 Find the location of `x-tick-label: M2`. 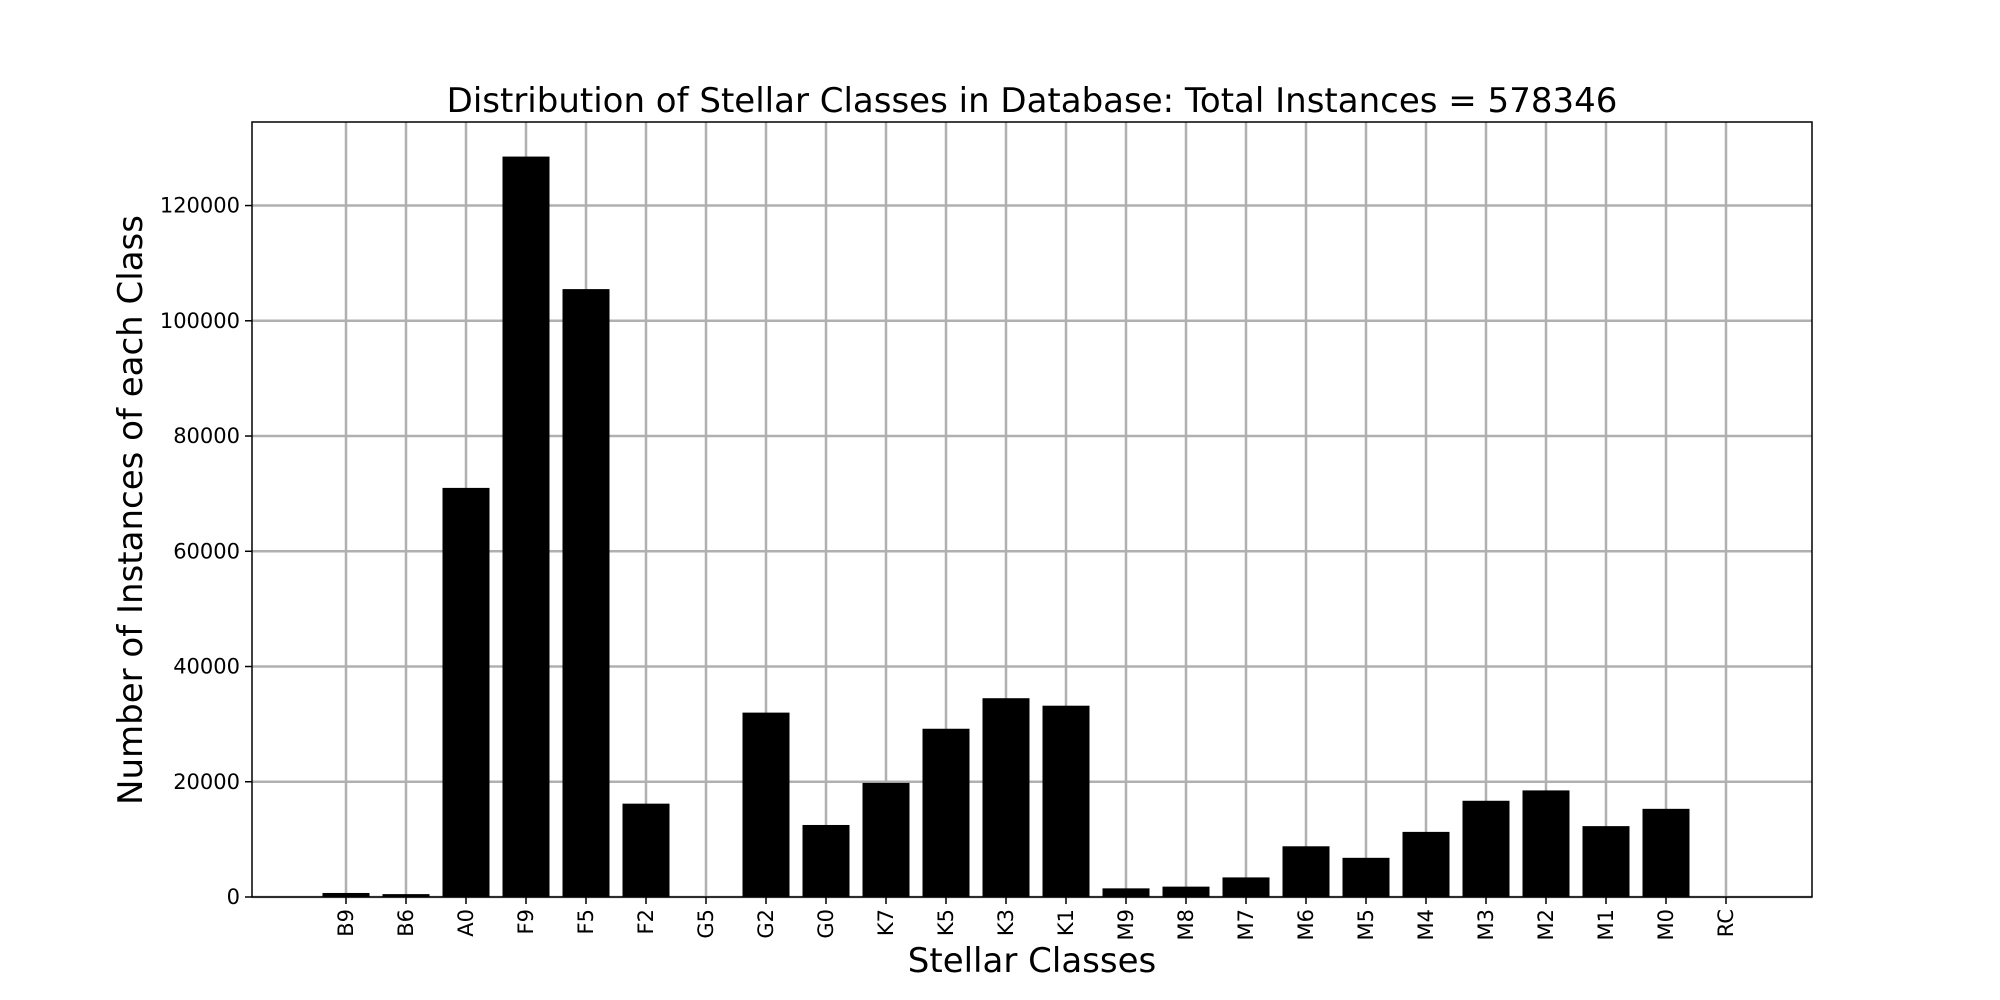

x-tick-label: M2 is located at coordinates (1546, 924).